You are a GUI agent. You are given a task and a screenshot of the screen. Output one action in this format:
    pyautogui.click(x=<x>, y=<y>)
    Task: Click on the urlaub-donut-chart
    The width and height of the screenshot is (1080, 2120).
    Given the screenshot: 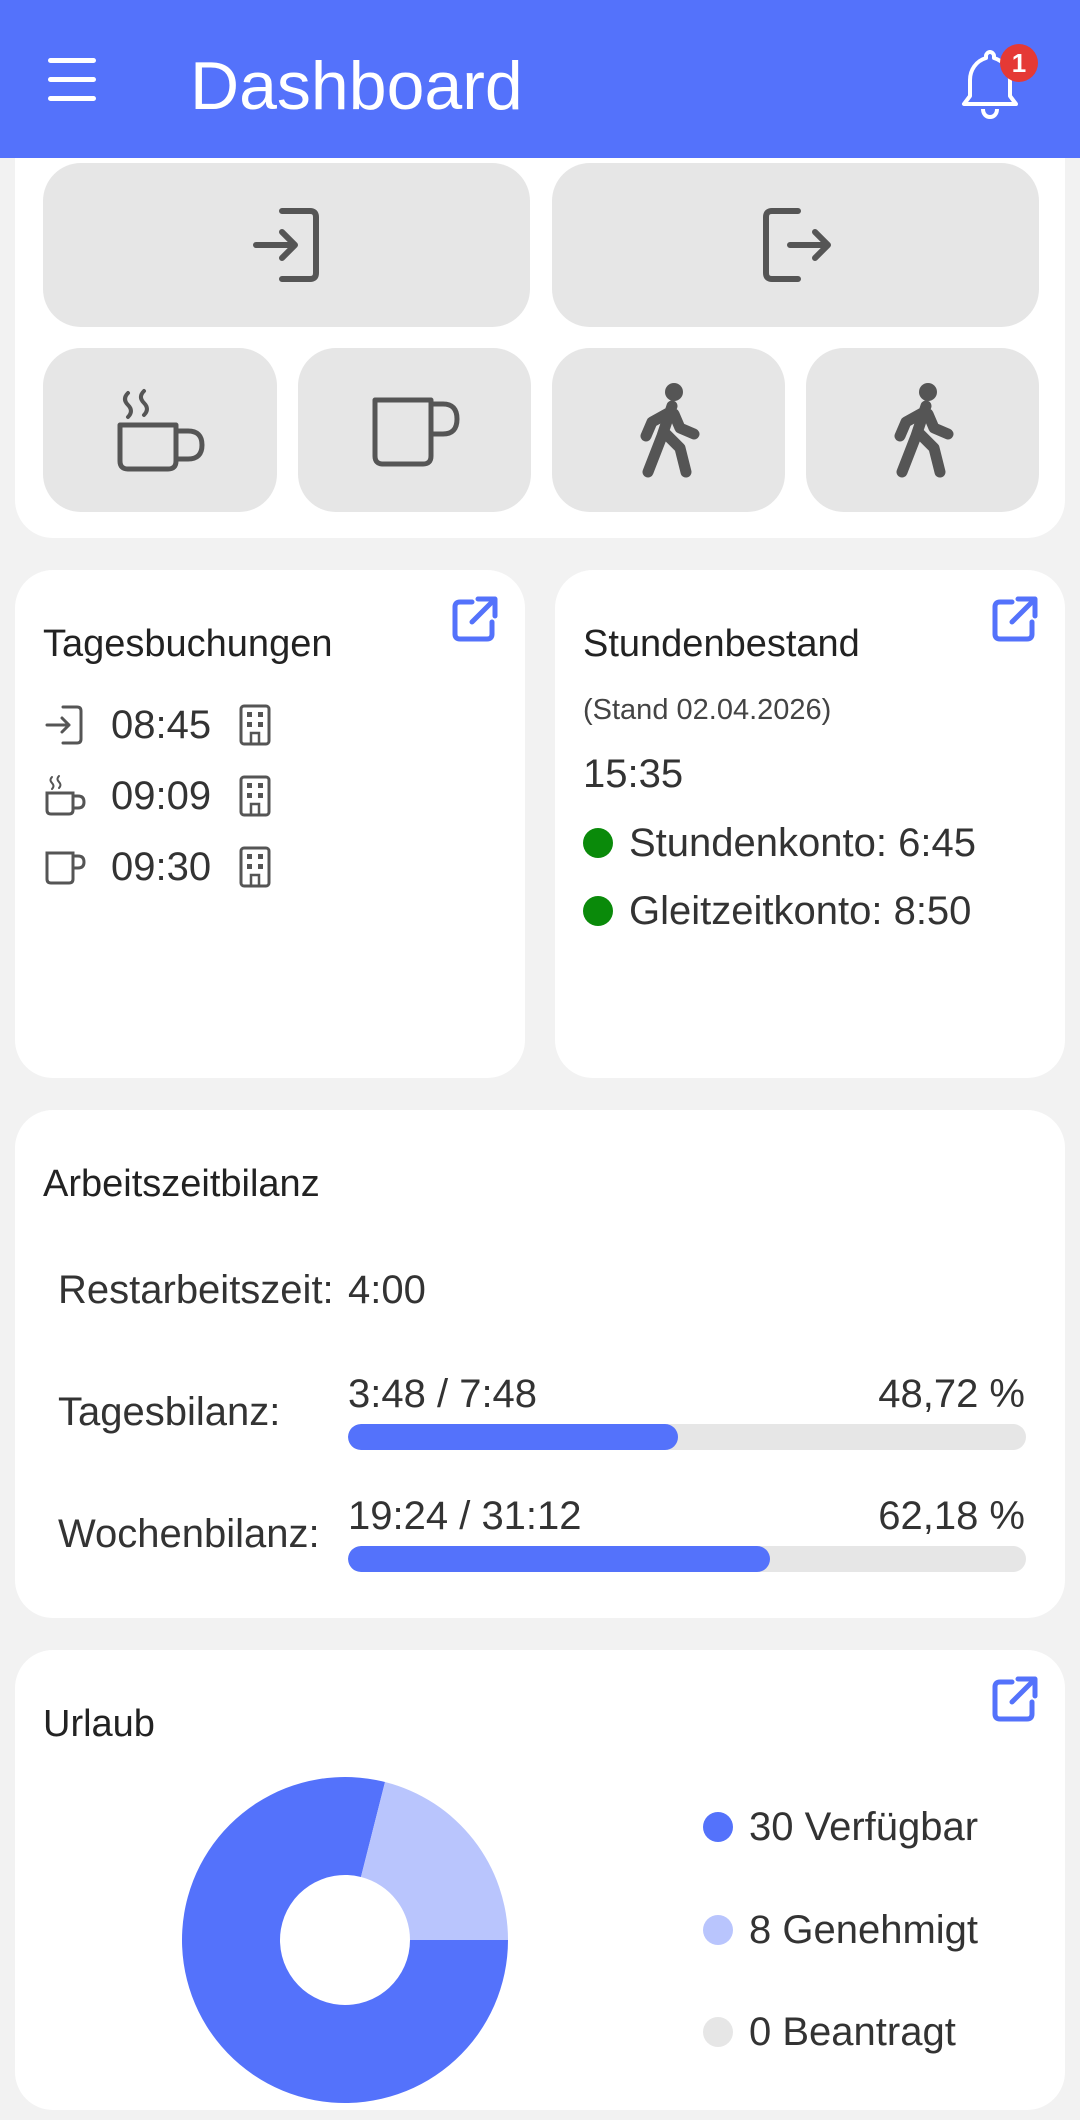 What is the action you would take?
    pyautogui.click(x=345, y=1940)
    